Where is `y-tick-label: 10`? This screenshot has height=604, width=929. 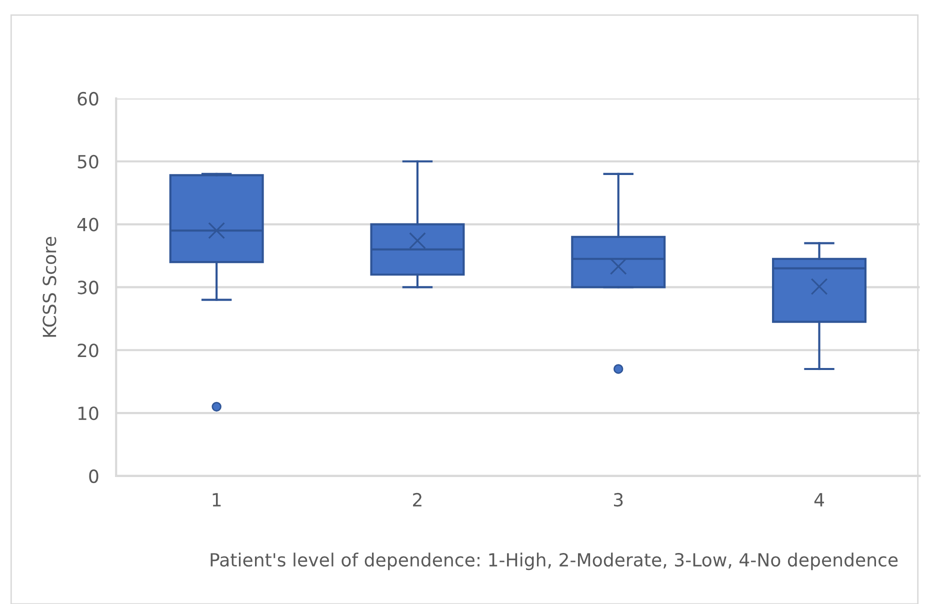
y-tick-label: 10 is located at coordinates (88, 413).